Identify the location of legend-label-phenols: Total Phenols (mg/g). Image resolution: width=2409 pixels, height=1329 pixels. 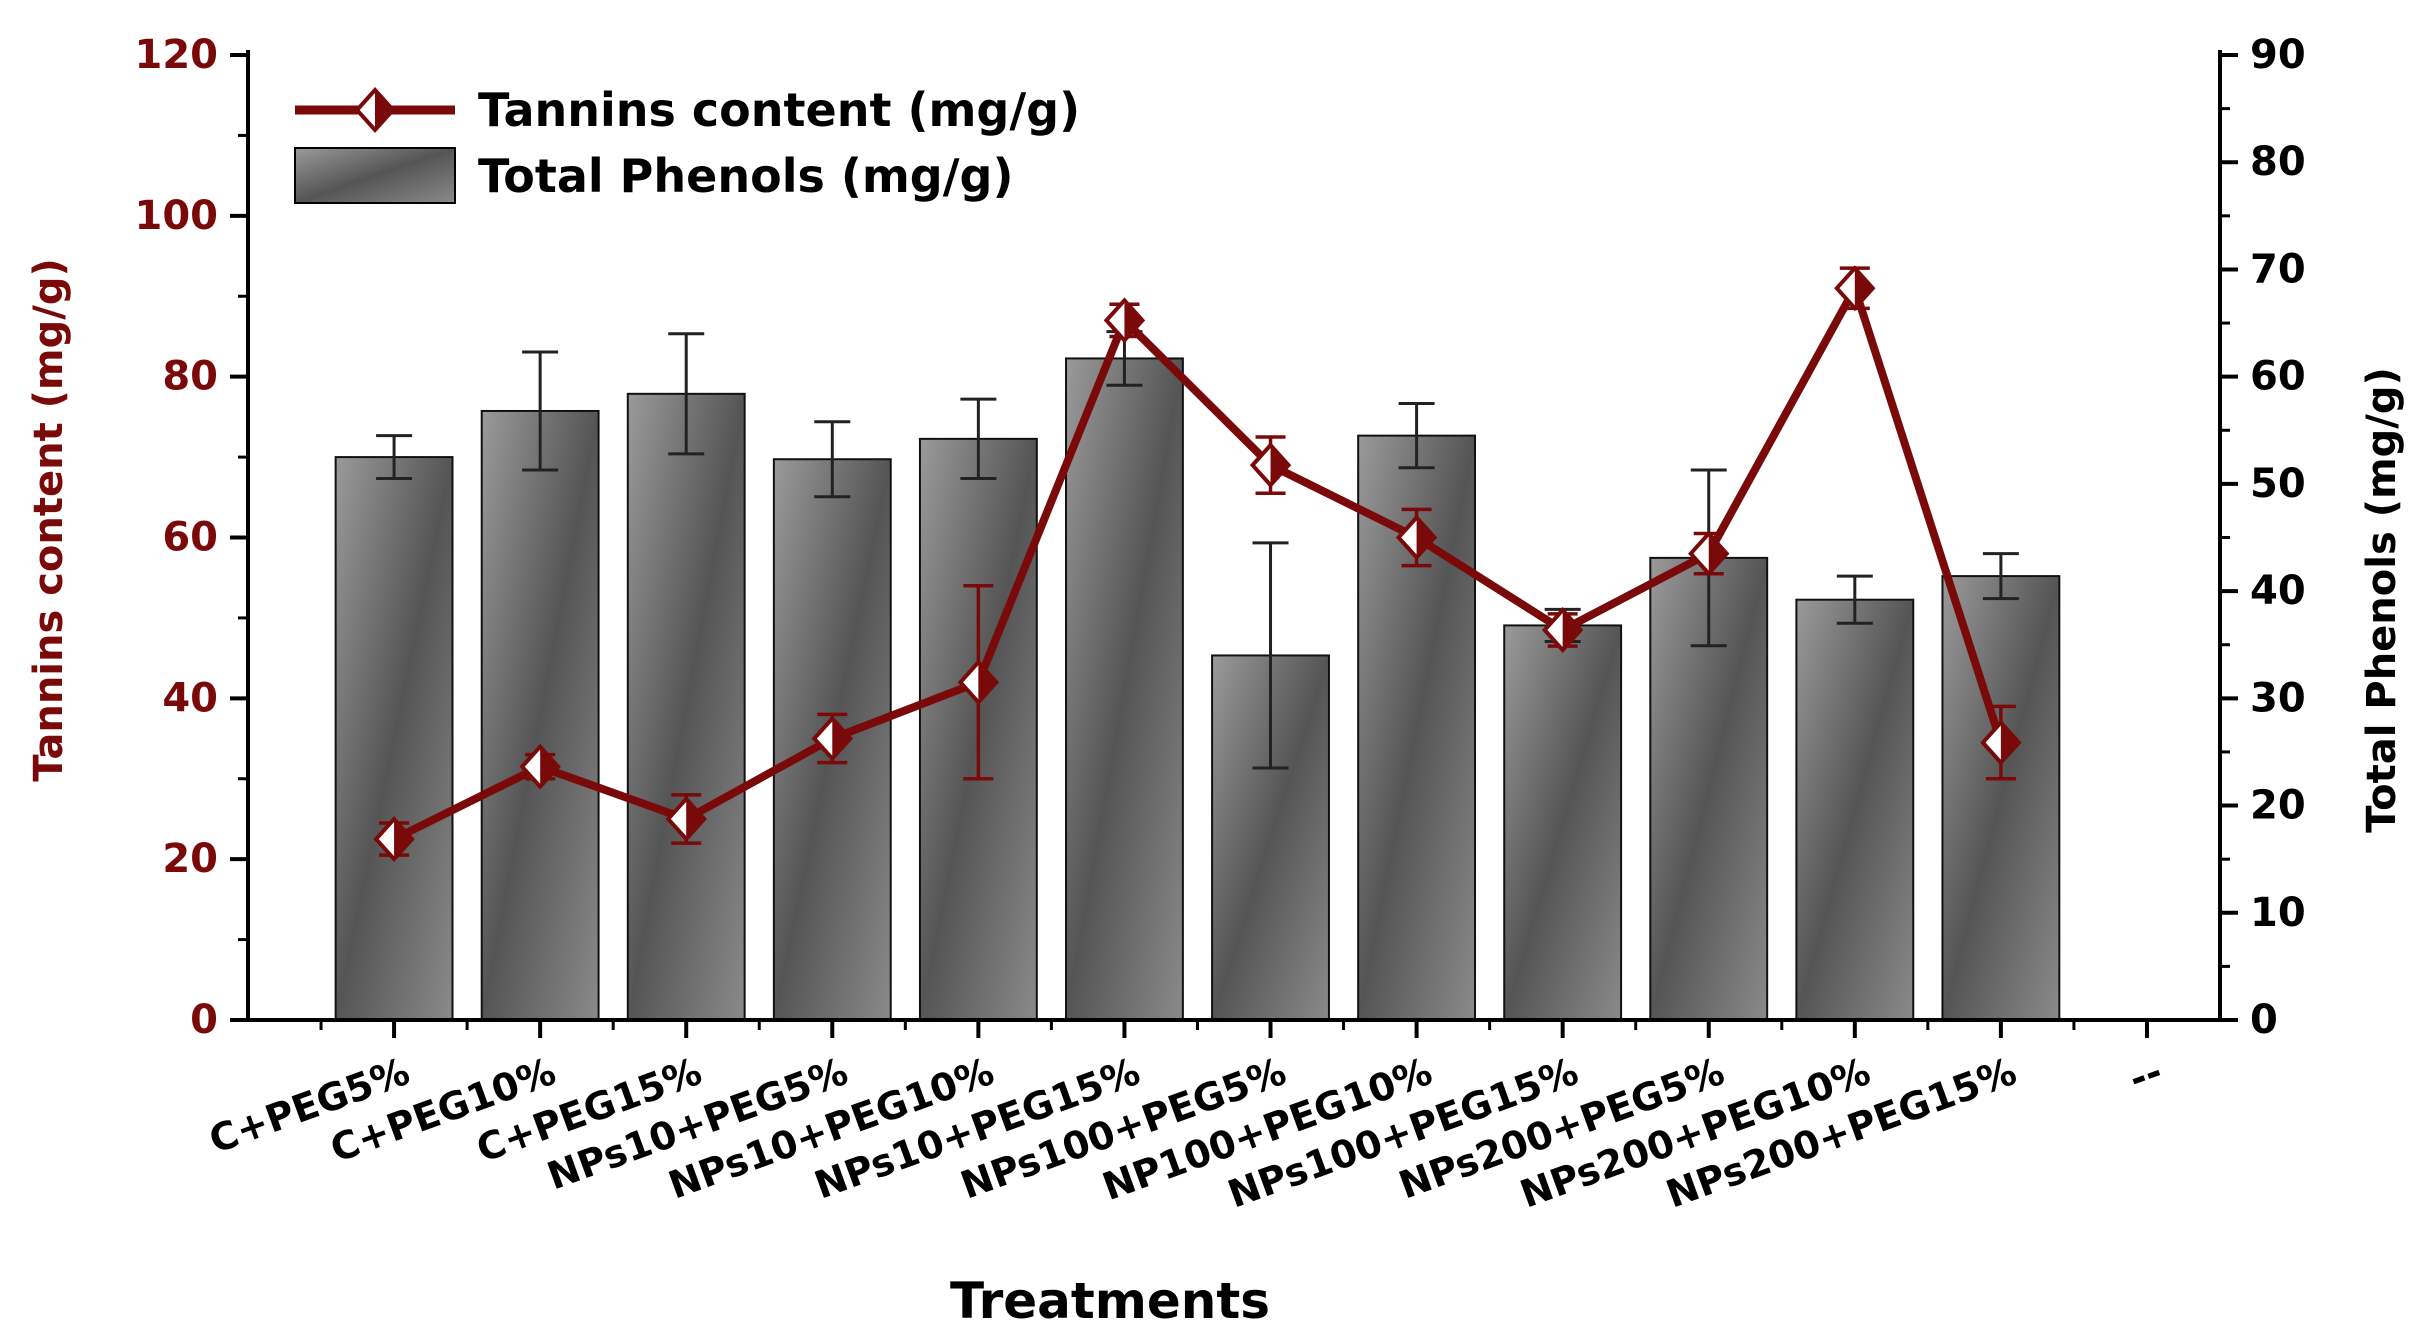
(746, 176).